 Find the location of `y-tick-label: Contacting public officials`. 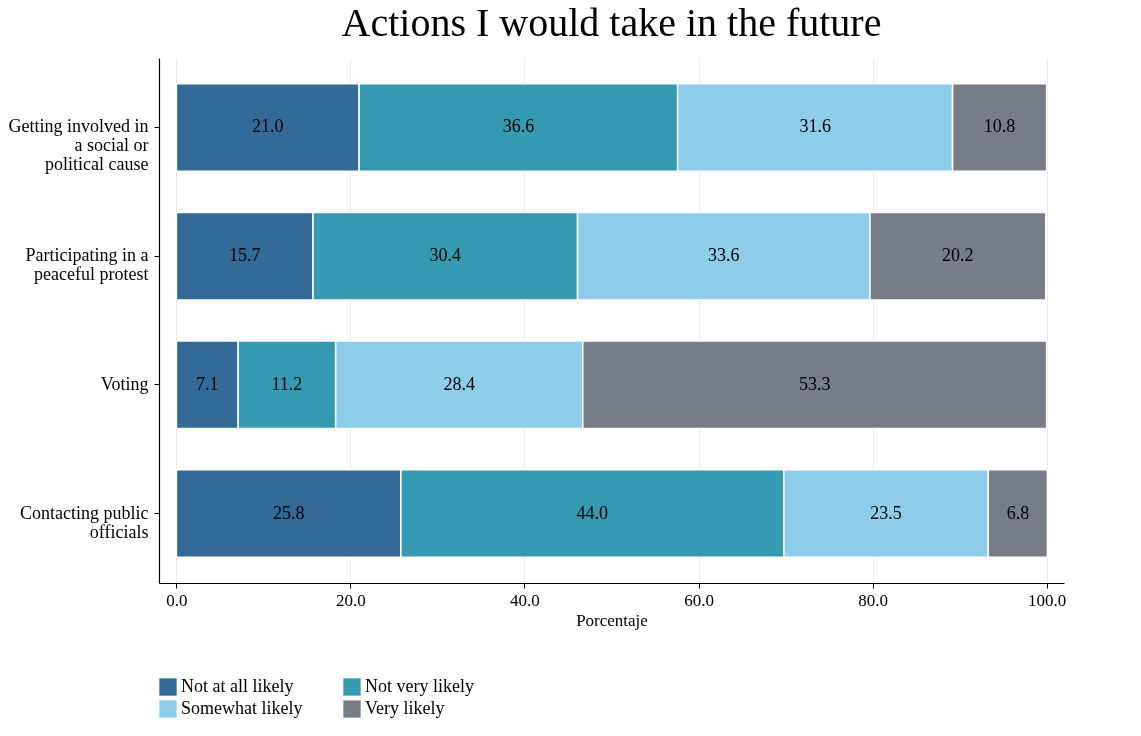

y-tick-label: Contacting public officials is located at coordinates (84, 522).